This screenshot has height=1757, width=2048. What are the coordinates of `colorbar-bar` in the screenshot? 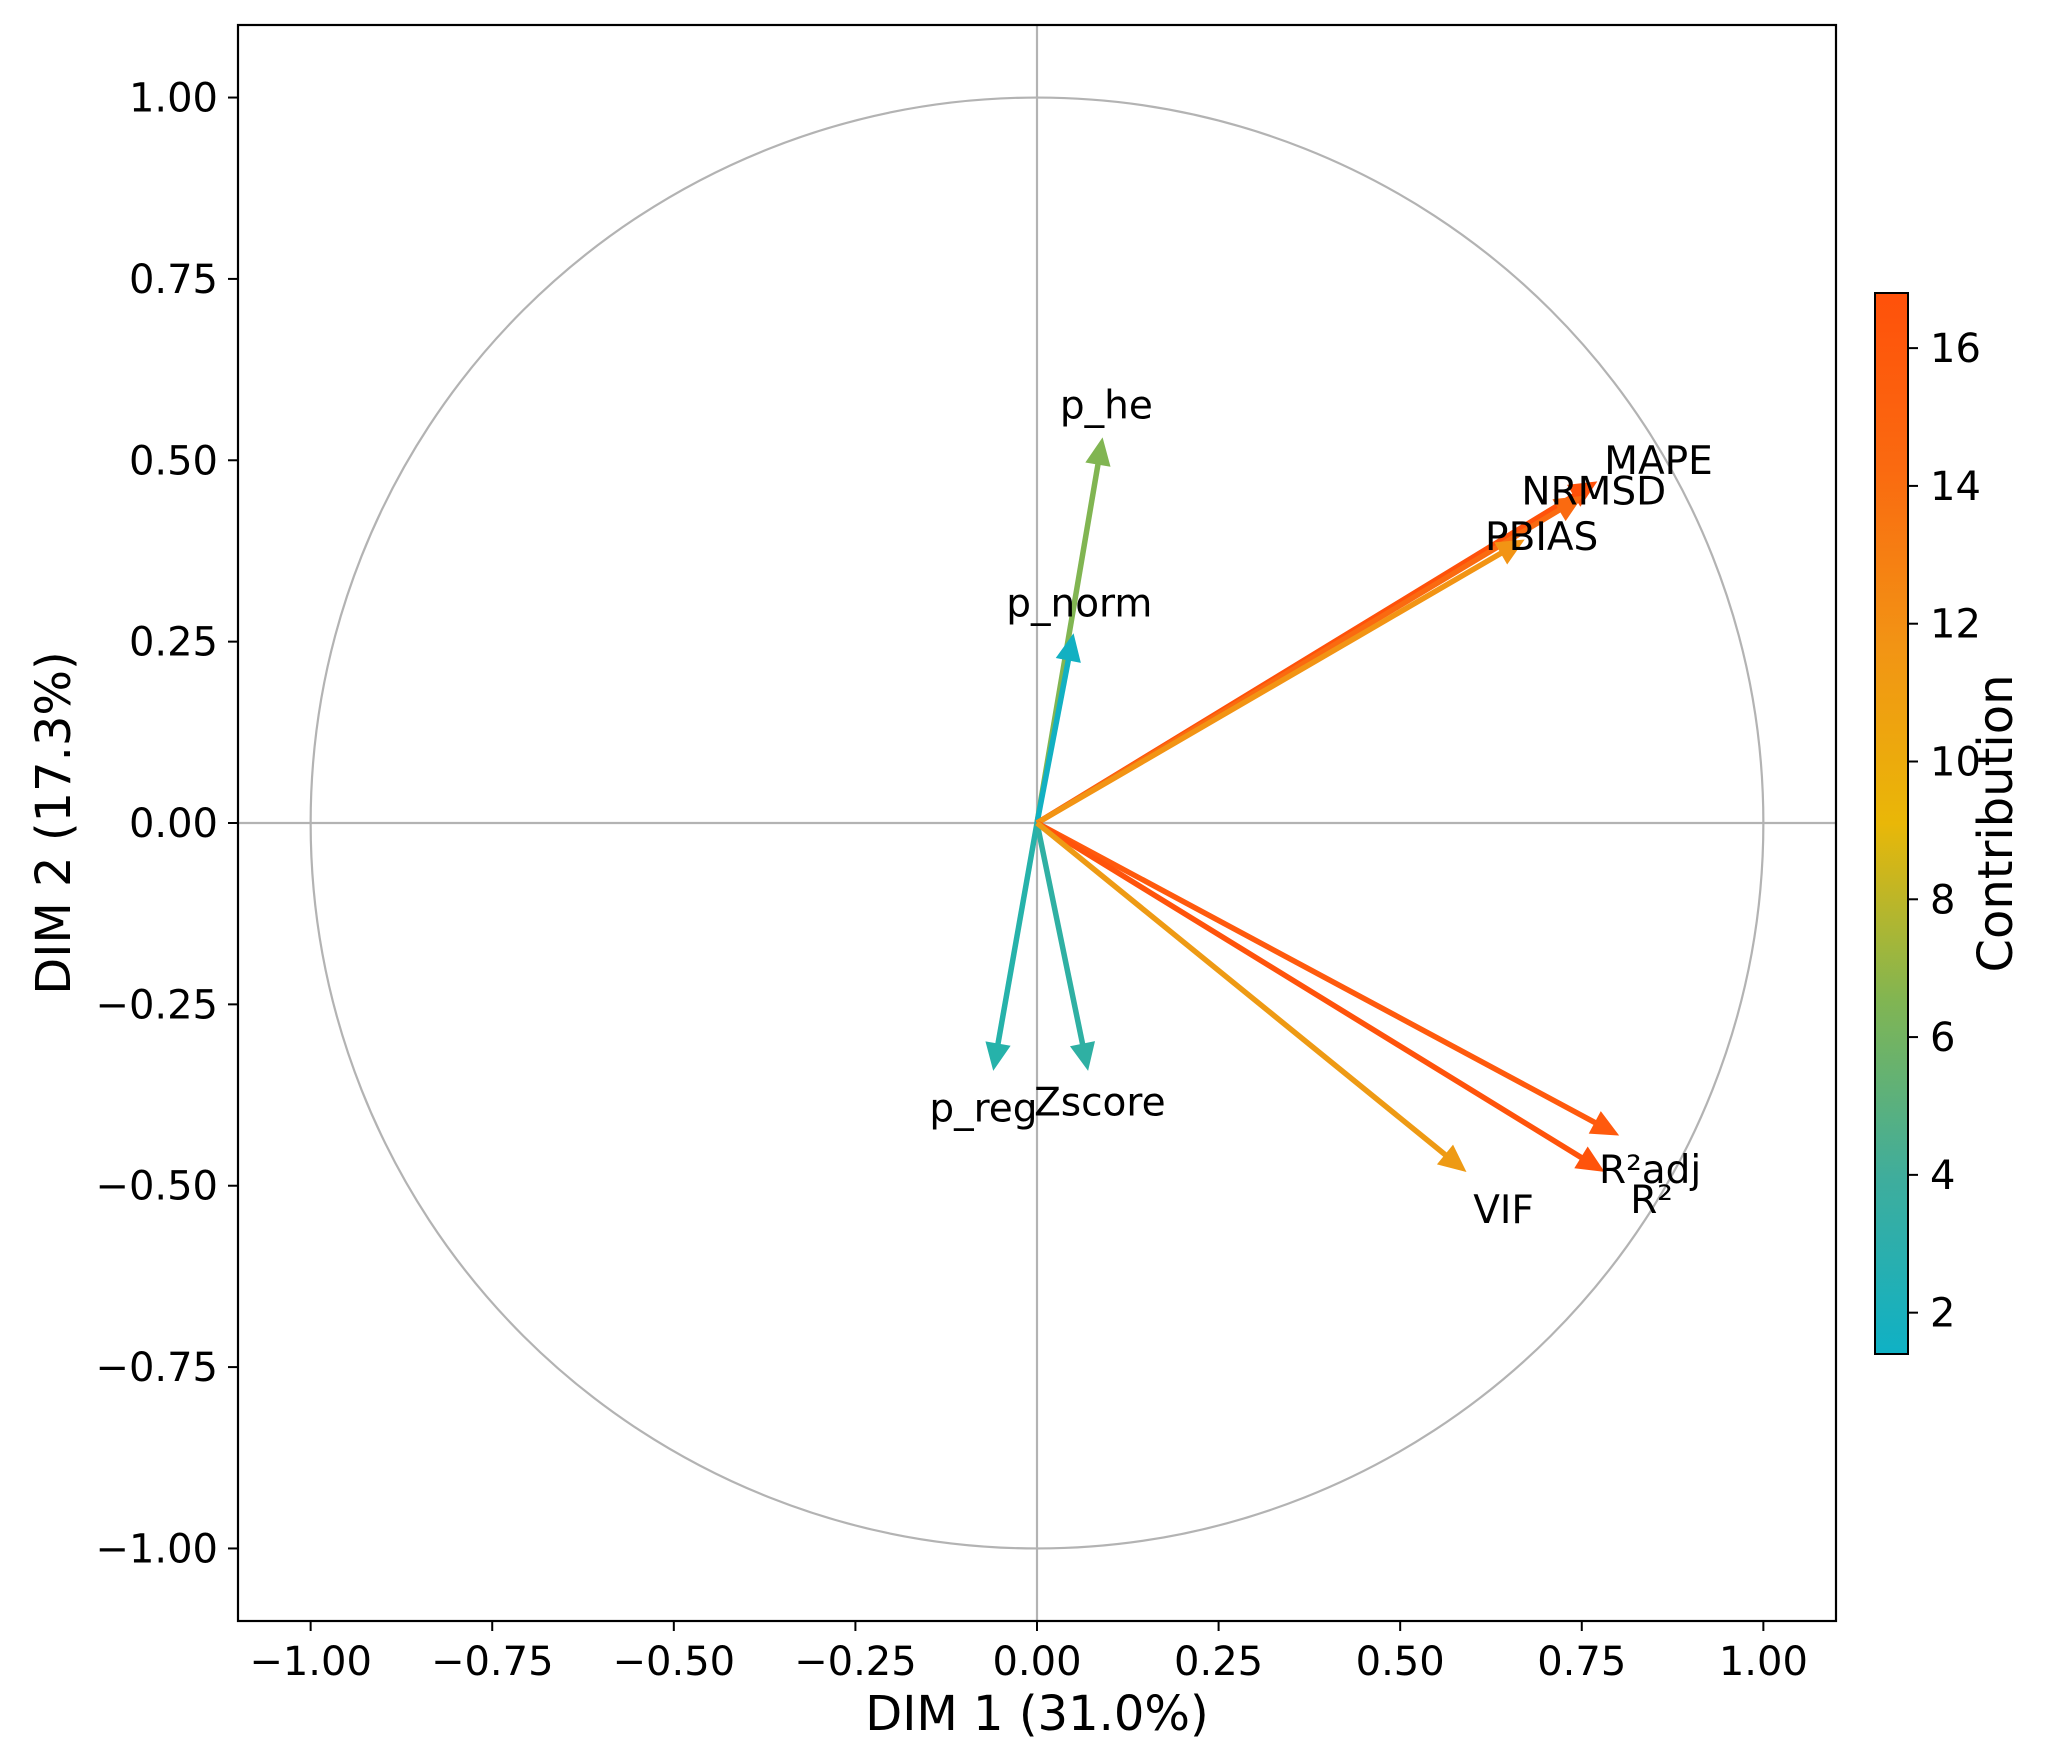 It's located at (1891, 823).